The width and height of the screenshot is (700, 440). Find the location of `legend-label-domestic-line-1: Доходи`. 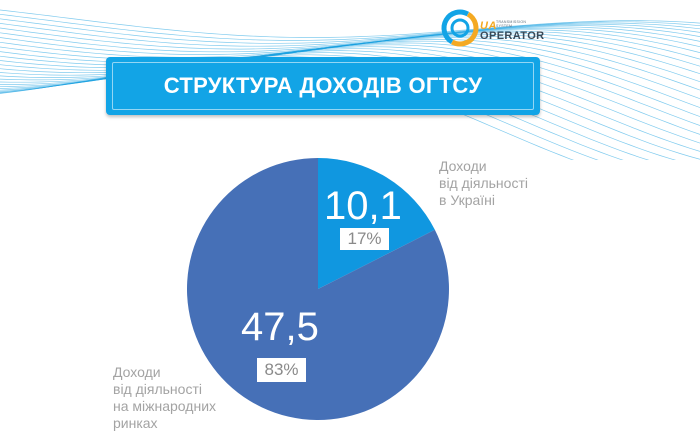

legend-label-domestic-line-1: Доходи is located at coordinates (463, 166).